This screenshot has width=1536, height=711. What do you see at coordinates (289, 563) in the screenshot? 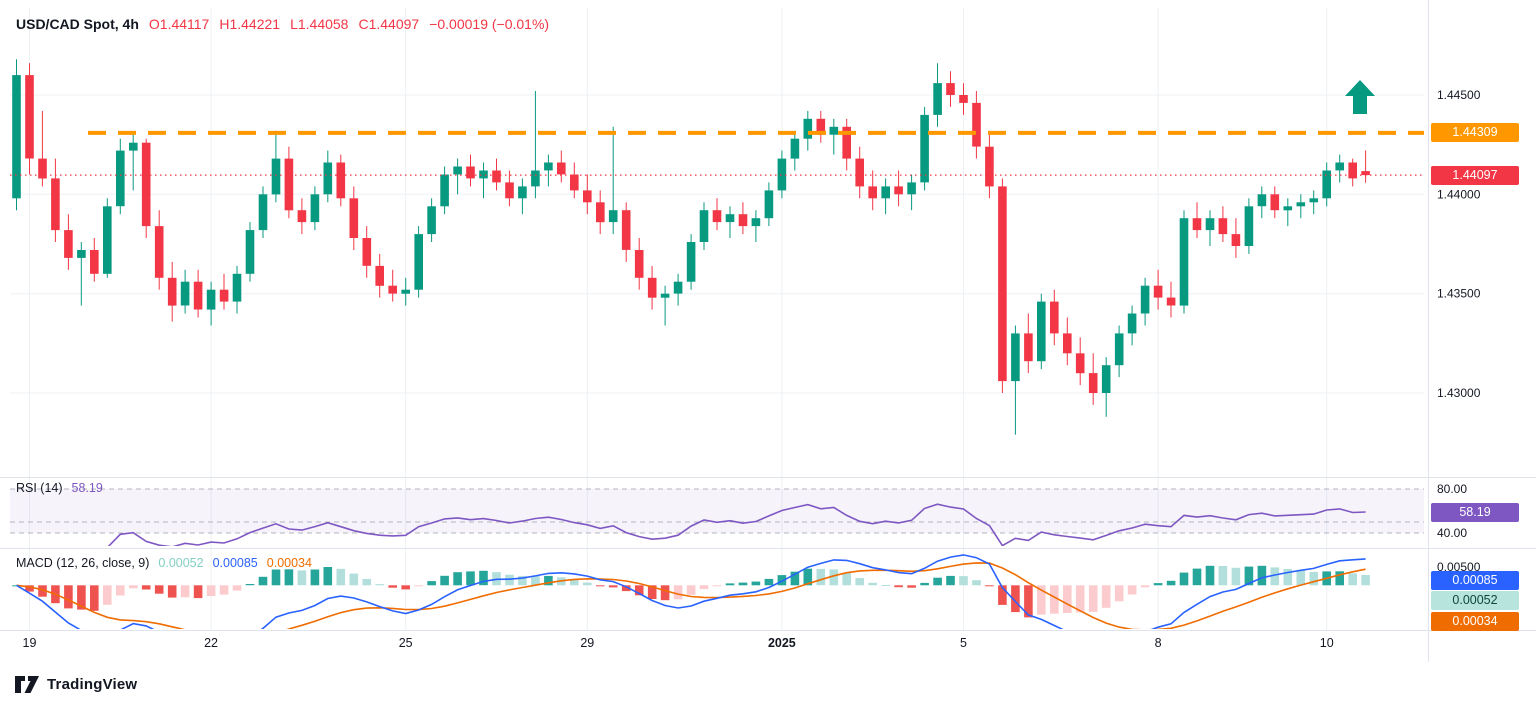
I see `macd-signal-value: 0.00034` at bounding box center [289, 563].